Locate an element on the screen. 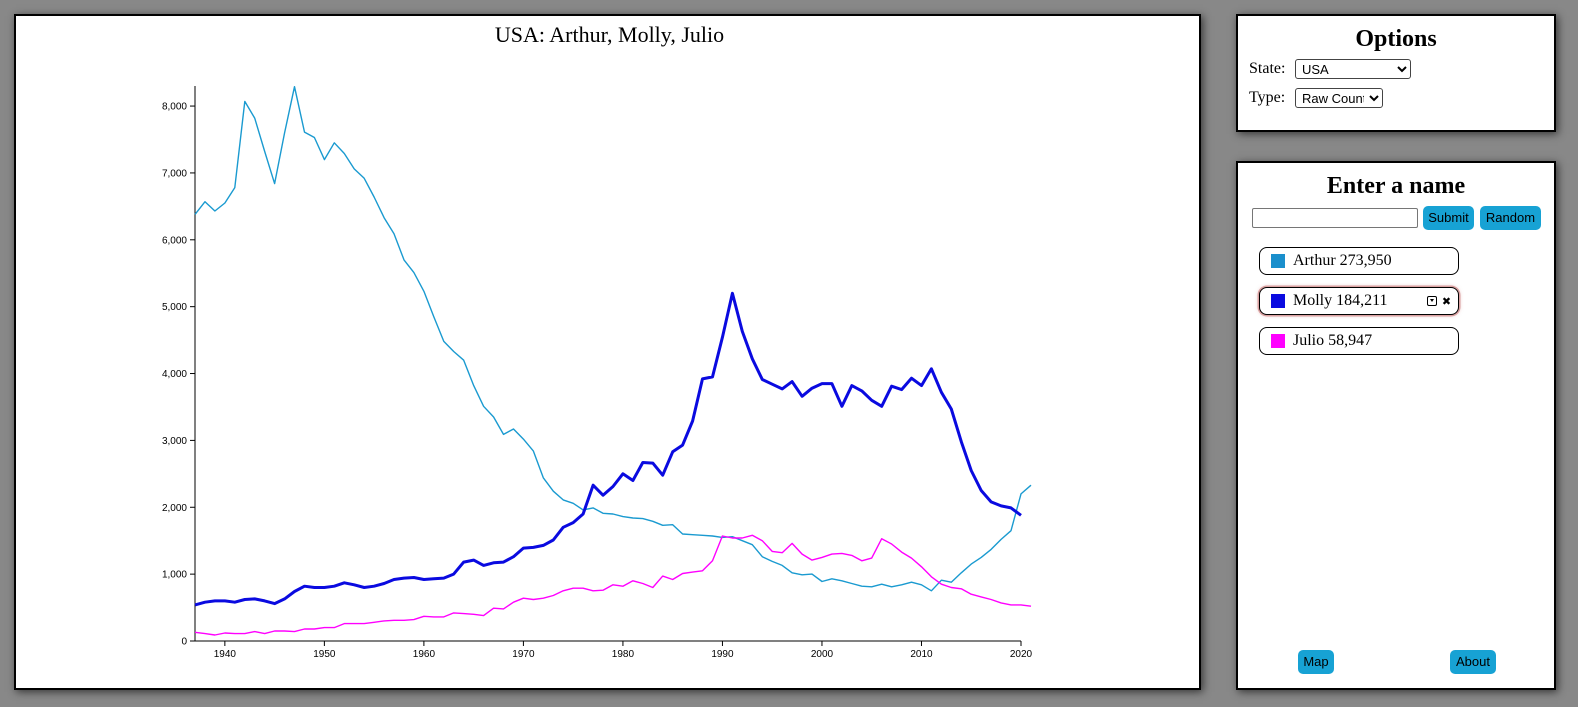 The width and height of the screenshot is (1578, 707). type-select: Raw Count is located at coordinates (1339, 98).